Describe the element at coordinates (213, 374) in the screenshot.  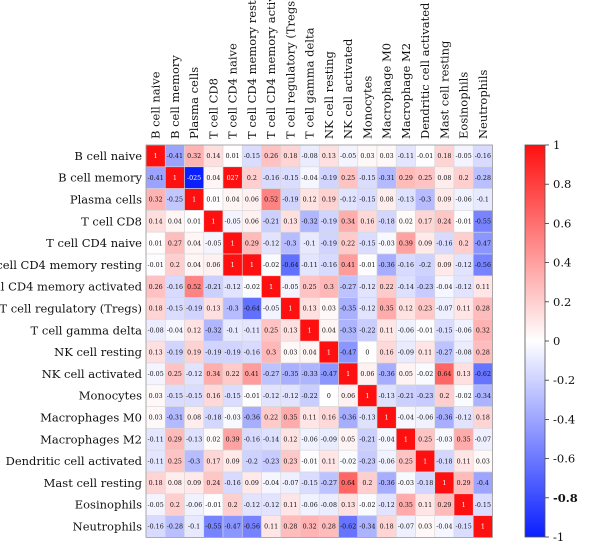
I see `cell-value: 0.34` at that location.